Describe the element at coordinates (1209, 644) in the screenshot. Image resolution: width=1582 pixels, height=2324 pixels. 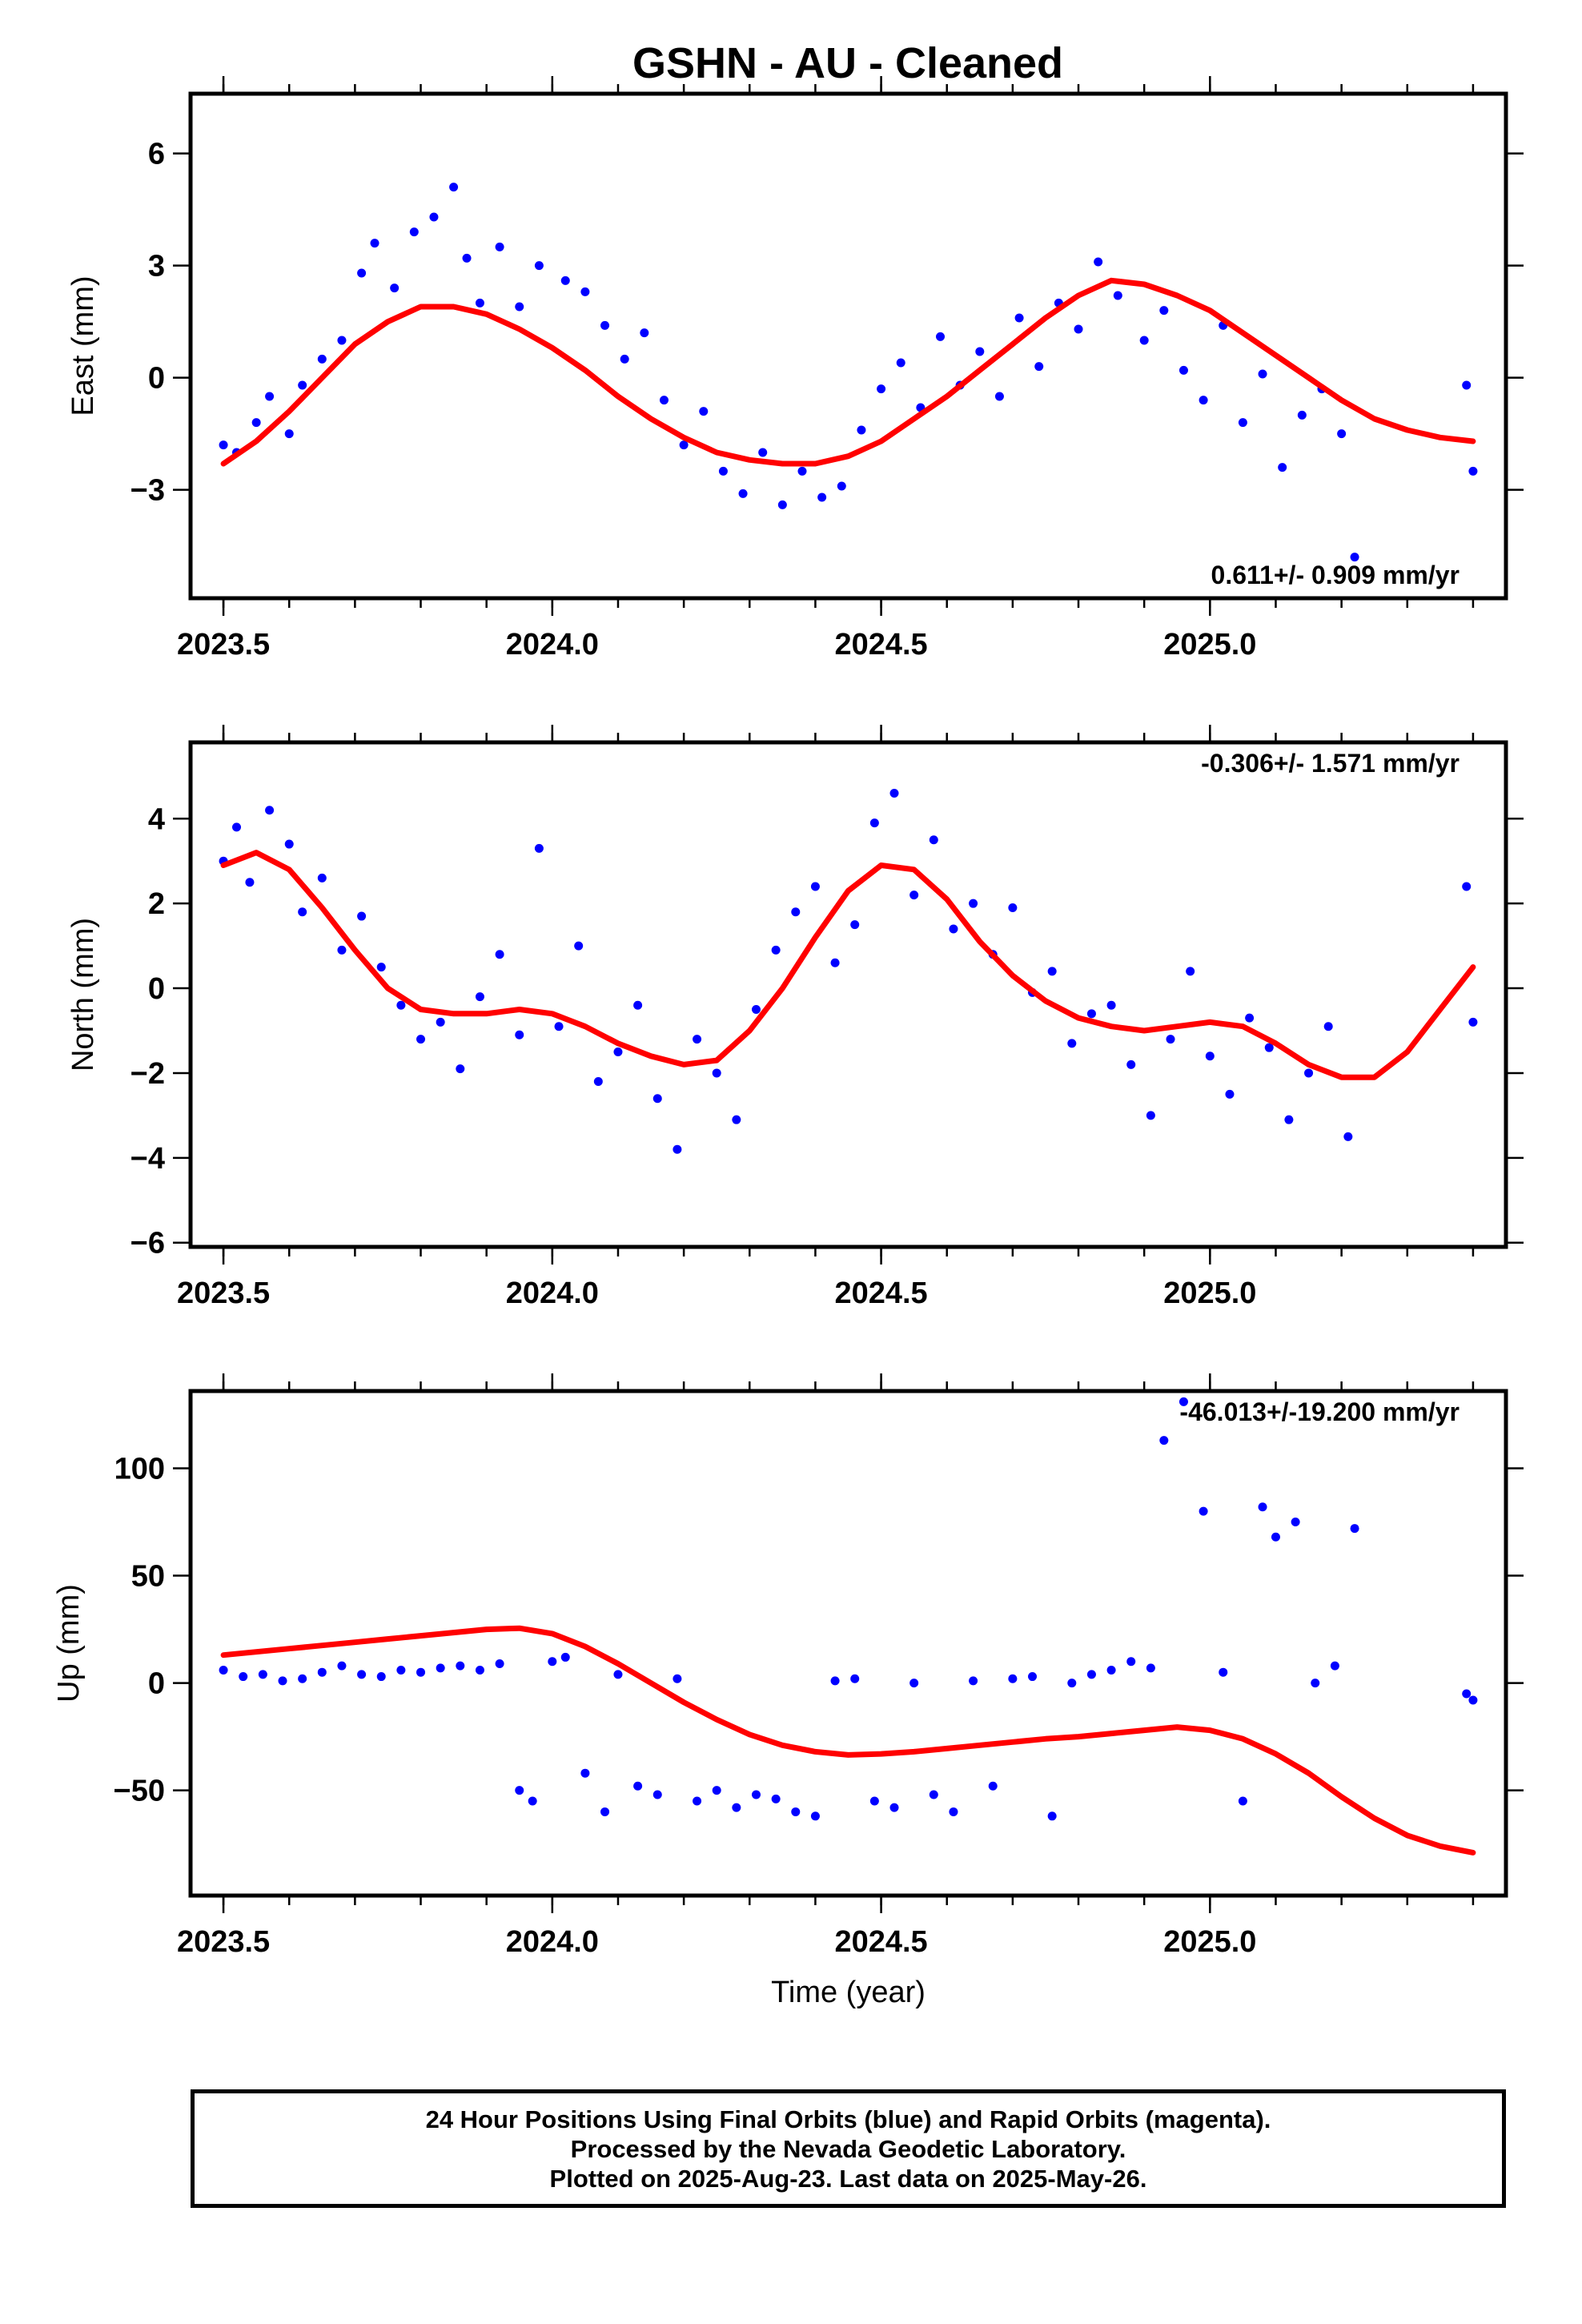
I see `east-x-tick-label: 2025.0` at that location.